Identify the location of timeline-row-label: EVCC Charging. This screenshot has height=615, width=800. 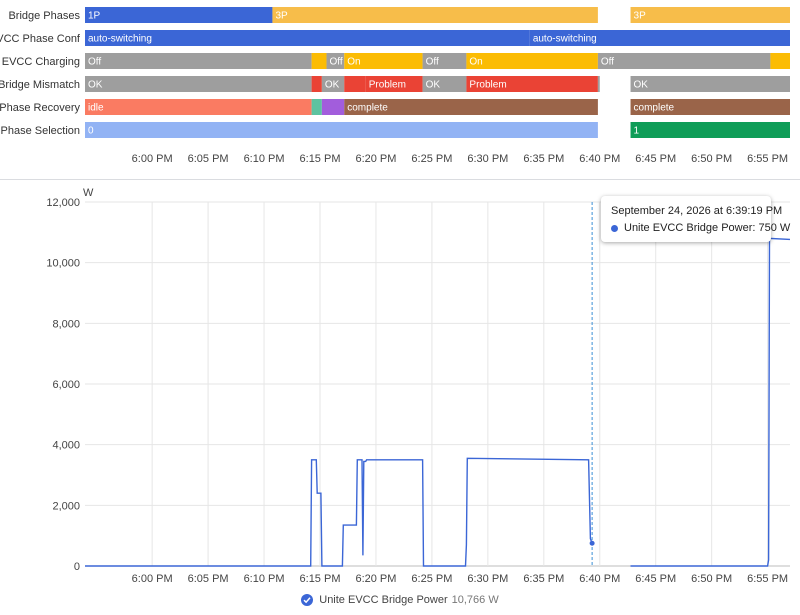
(41, 62).